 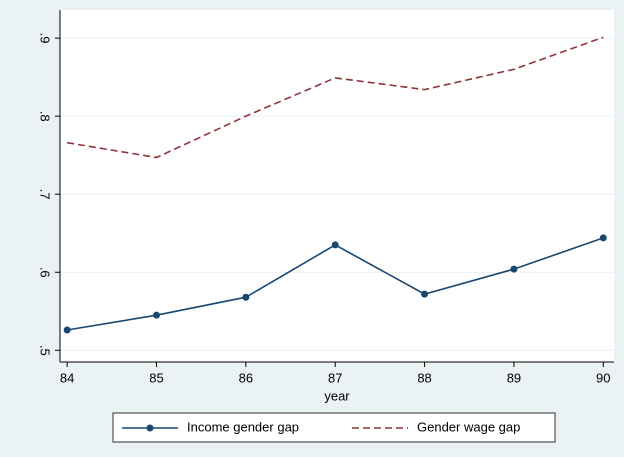 What do you see at coordinates (45, 116) in the screenshot?
I see `y-tick-label: .8` at bounding box center [45, 116].